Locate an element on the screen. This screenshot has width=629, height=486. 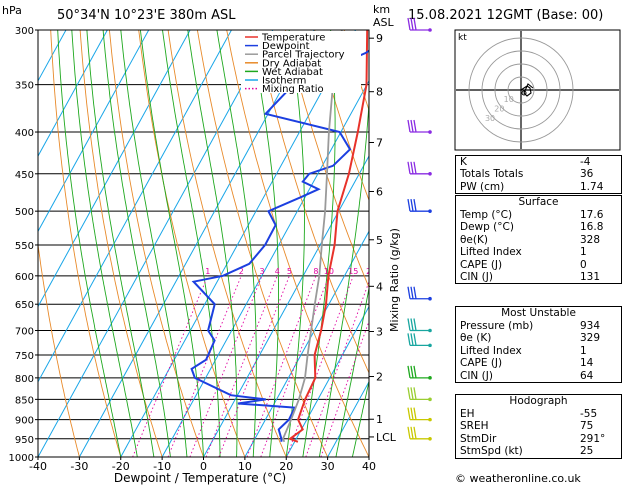
y-tick-label: 550 is located at coordinates (24, 246).